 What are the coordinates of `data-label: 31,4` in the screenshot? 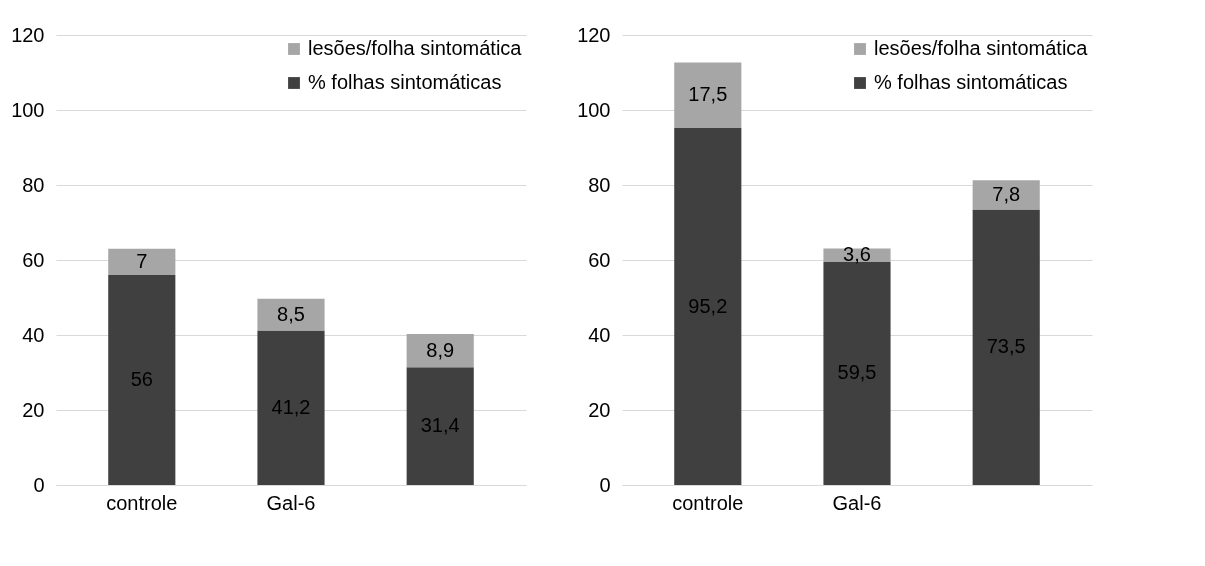 It's located at (440, 425).